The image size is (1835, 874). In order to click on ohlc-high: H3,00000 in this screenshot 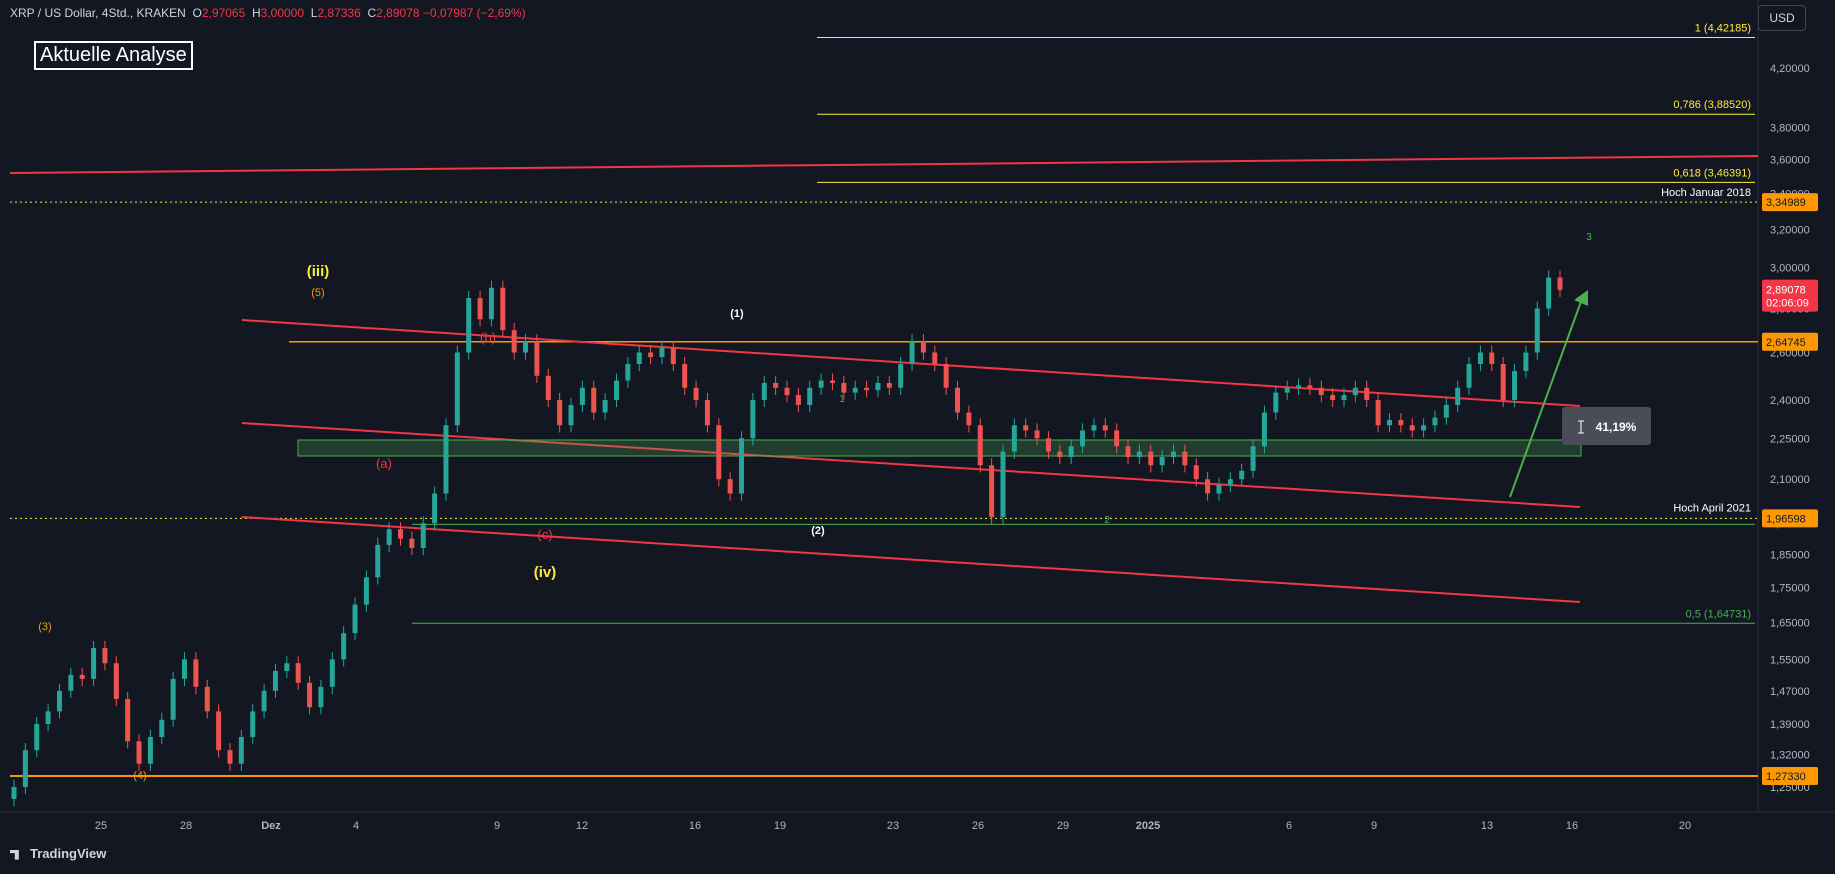, I will do `click(278, 13)`.